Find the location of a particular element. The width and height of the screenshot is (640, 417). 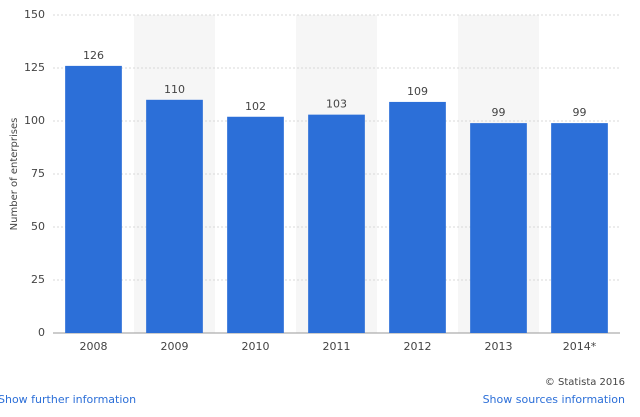

value-label: 103 is located at coordinates (336, 104).